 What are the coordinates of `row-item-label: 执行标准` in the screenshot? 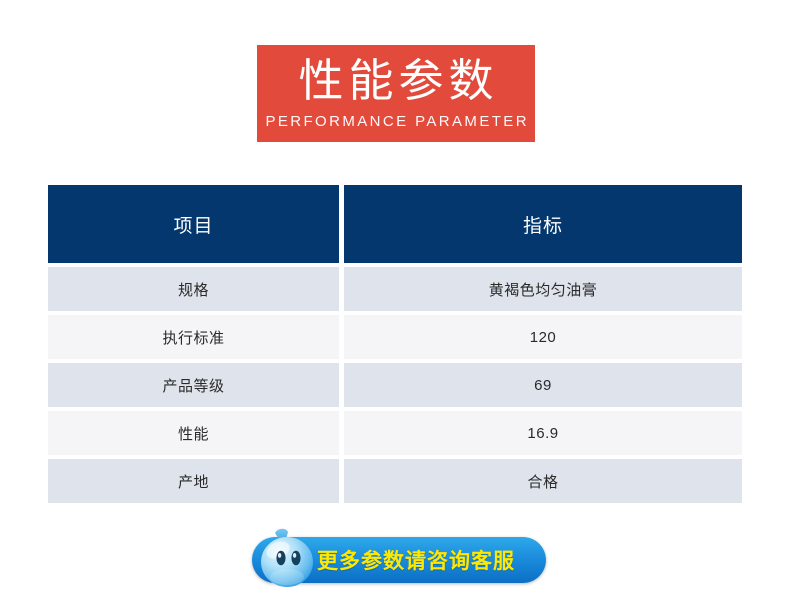 It's located at (193, 337).